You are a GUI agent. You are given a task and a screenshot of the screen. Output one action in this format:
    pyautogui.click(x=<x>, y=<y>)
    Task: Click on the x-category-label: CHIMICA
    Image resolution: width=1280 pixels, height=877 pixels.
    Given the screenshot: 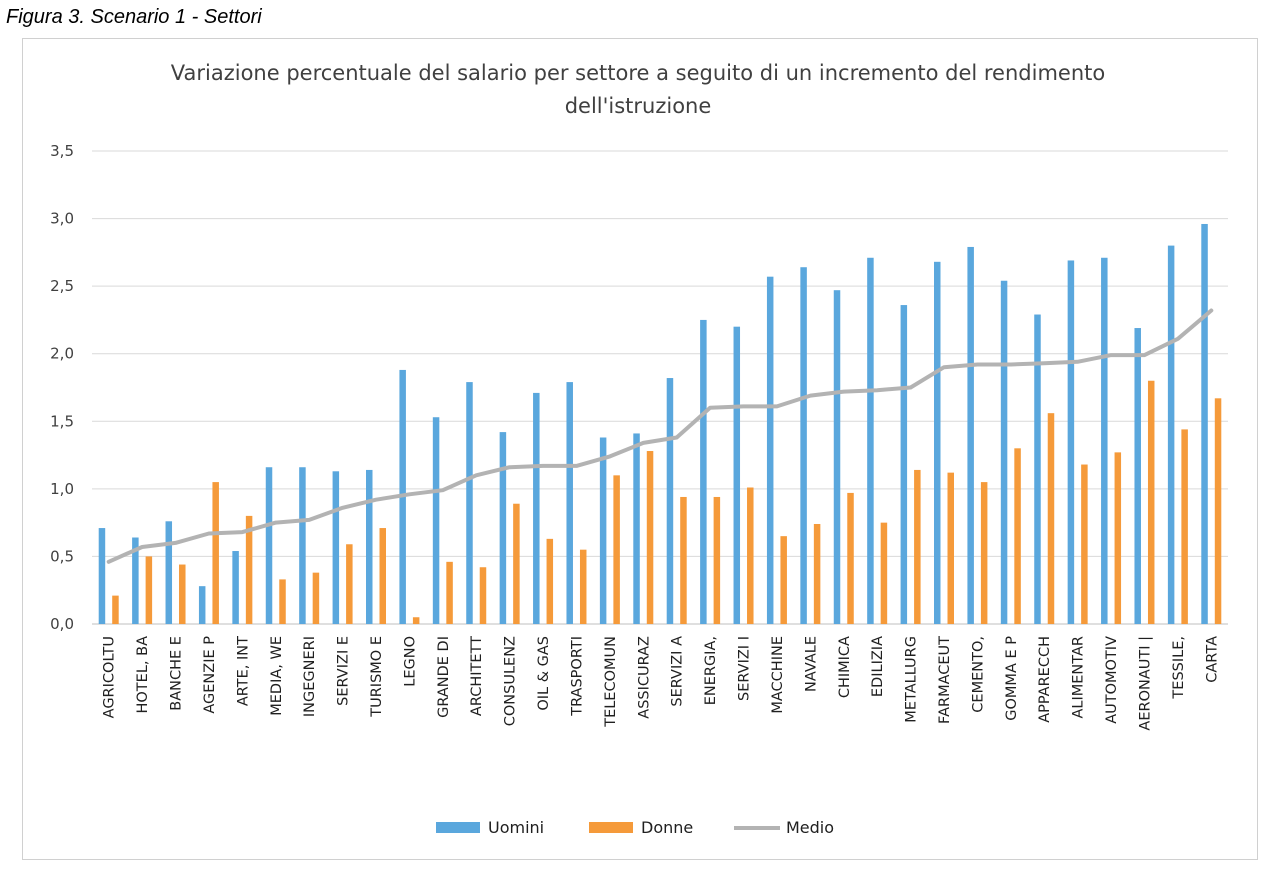 What is the action you would take?
    pyautogui.click(x=845, y=667)
    